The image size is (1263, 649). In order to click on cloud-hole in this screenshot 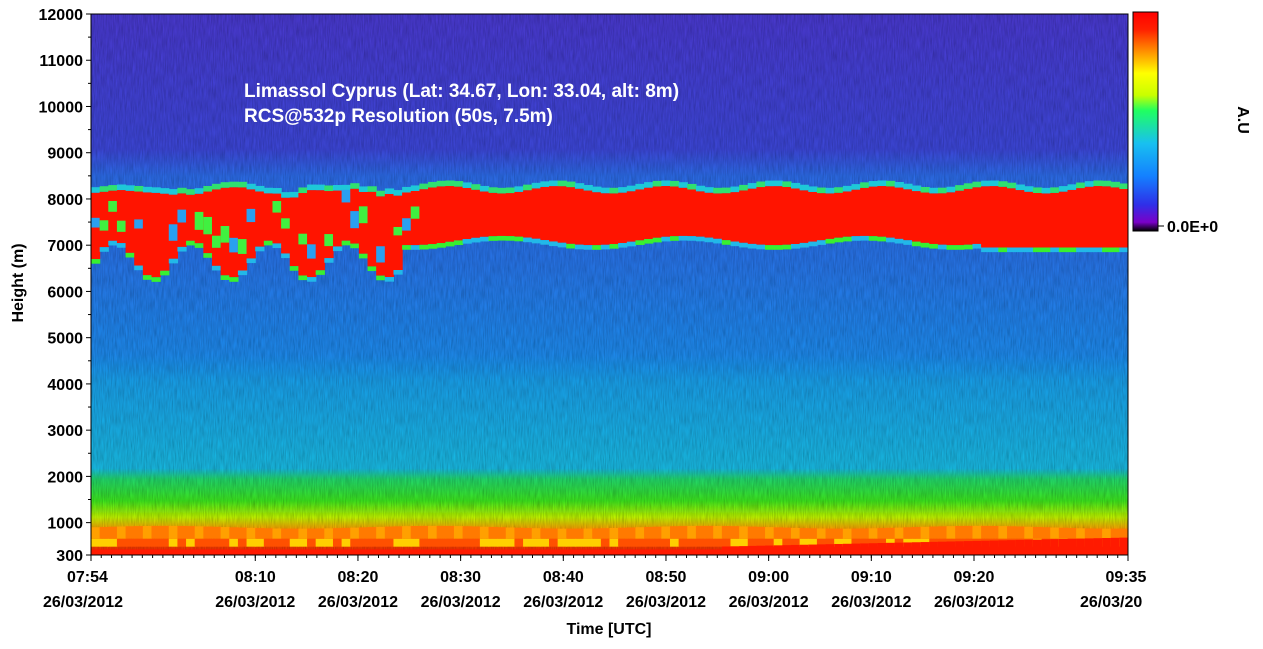, I will do `click(251, 215)`.